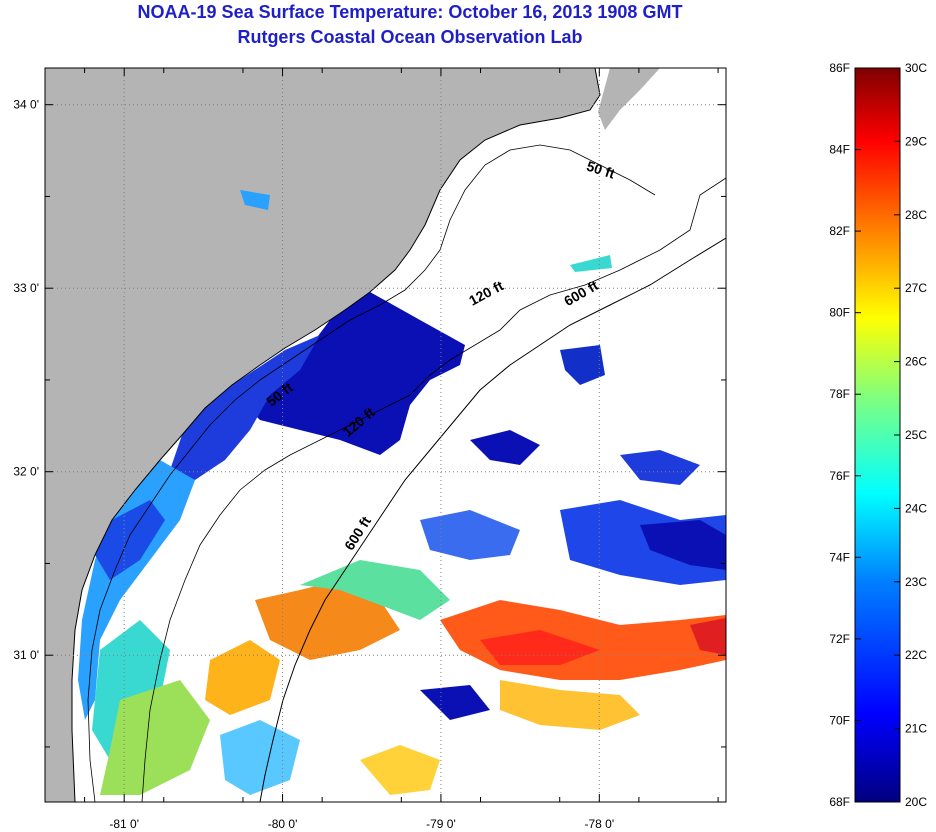  Describe the element at coordinates (839, 394) in the screenshot. I see `colorbar-f-label: 78F` at that location.